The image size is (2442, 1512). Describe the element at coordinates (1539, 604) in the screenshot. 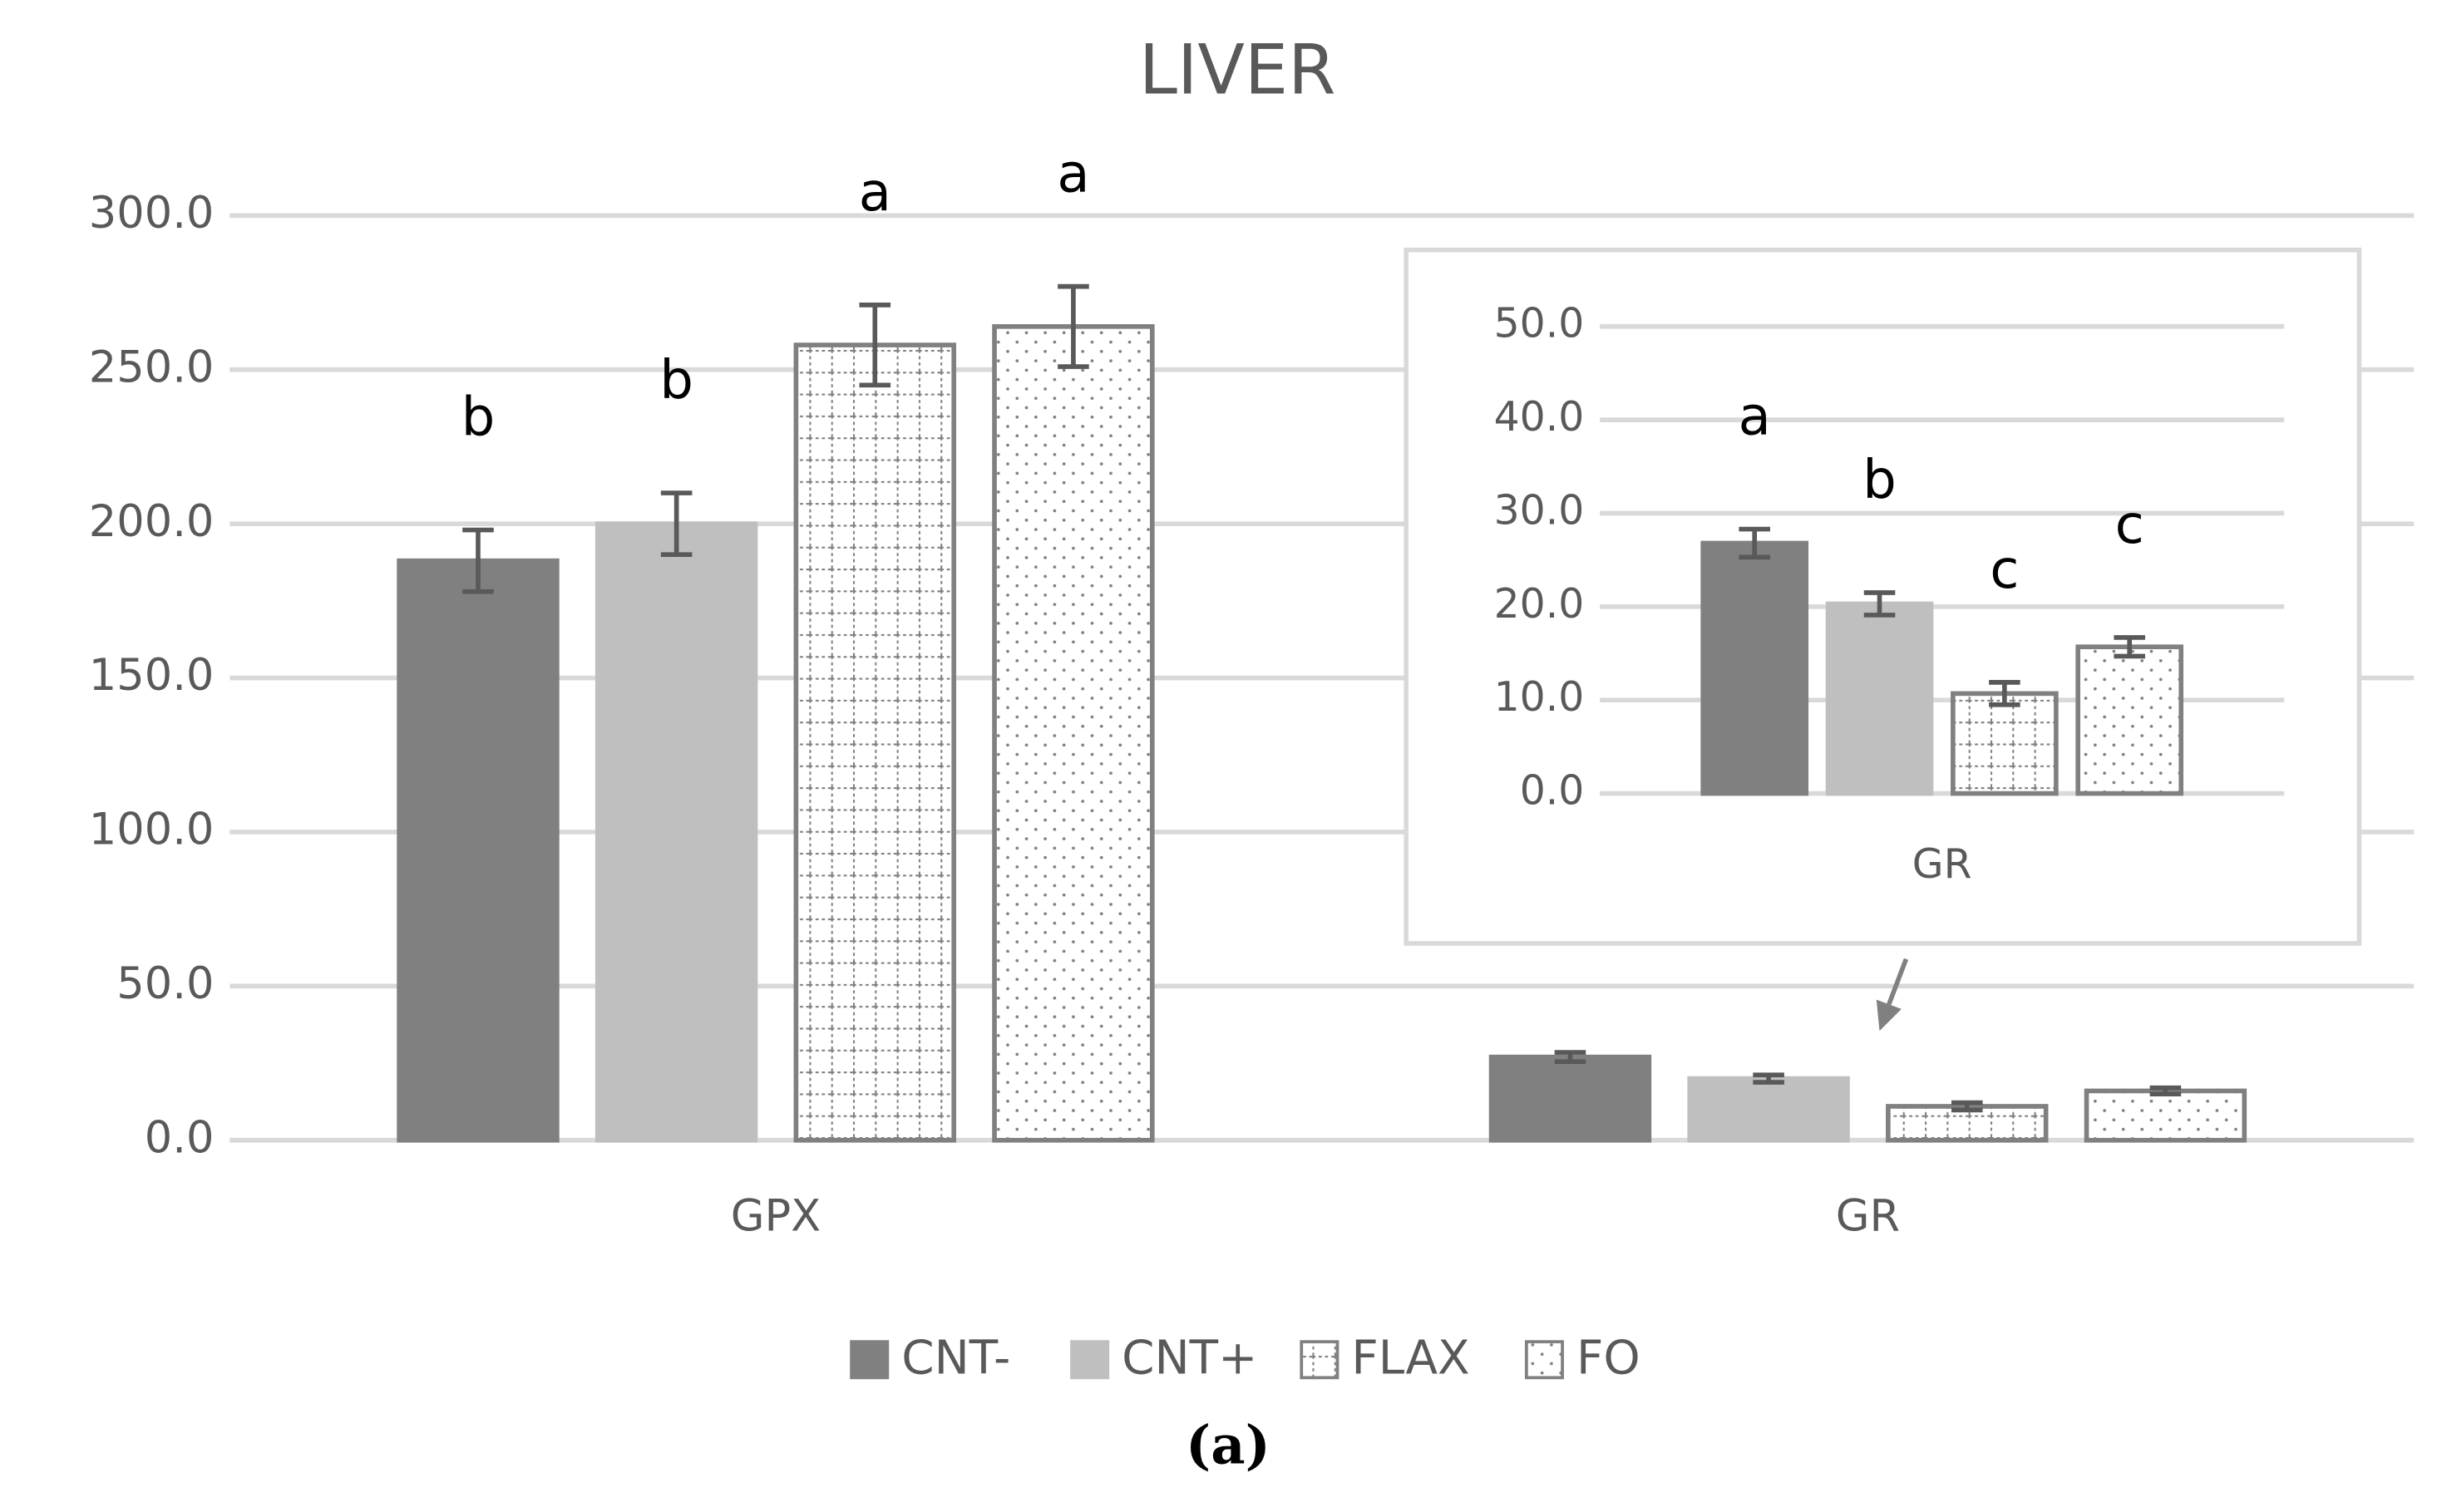

I see `y-tick-label: 20.0` at that location.